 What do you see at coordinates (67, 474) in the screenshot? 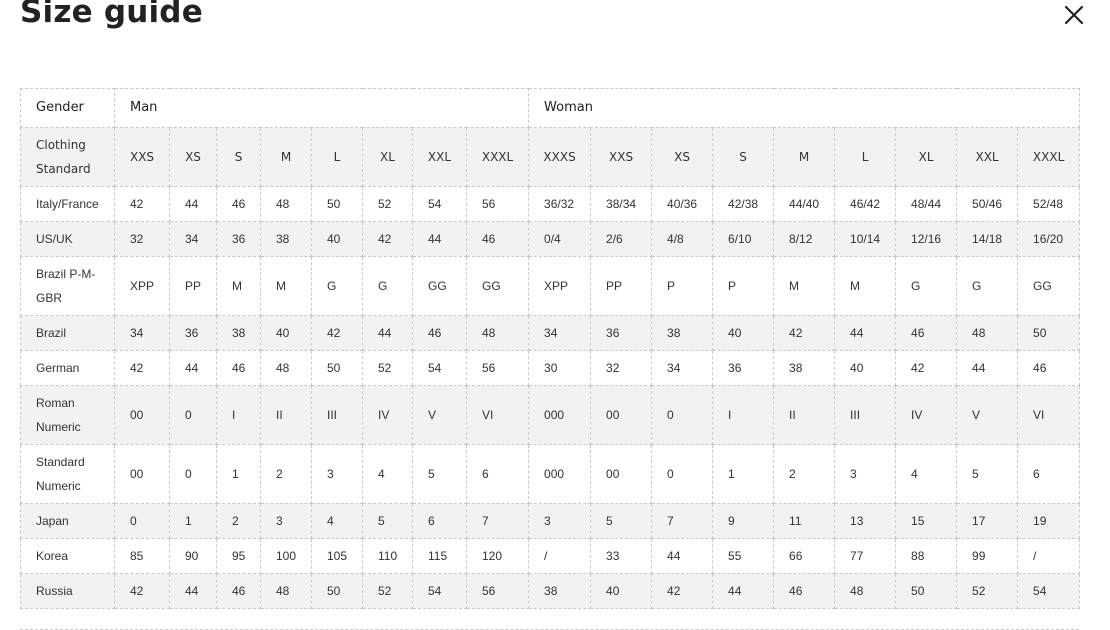
I see `row-label: Standard Numeric` at bounding box center [67, 474].